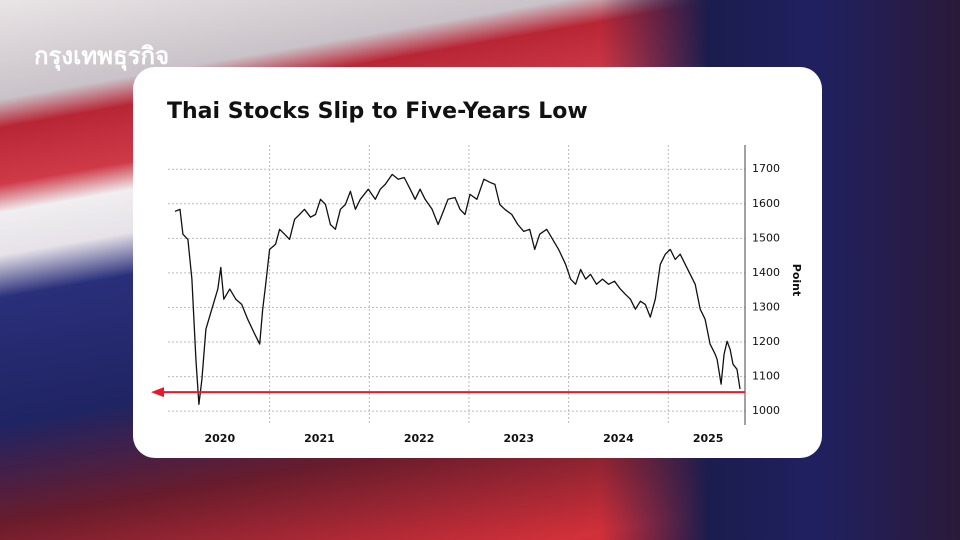 The image size is (960, 540). Describe the element at coordinates (618, 438) in the screenshot. I see `x-tick-label: 2024` at that location.